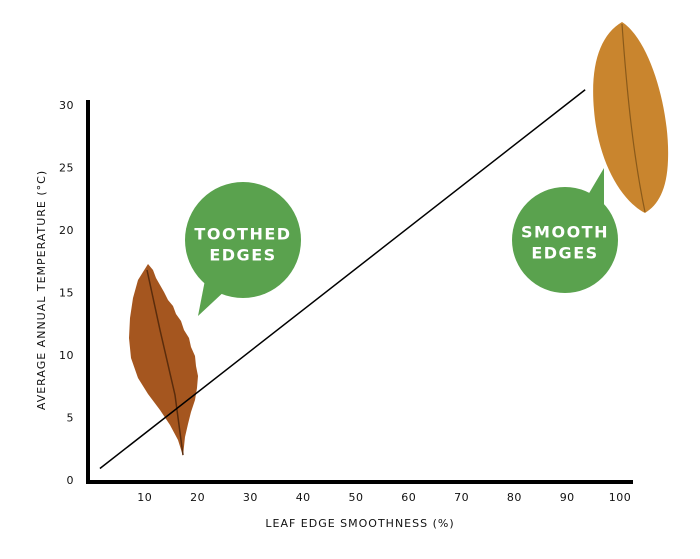  I want to click on x-tick-label: 20, so click(197, 497).